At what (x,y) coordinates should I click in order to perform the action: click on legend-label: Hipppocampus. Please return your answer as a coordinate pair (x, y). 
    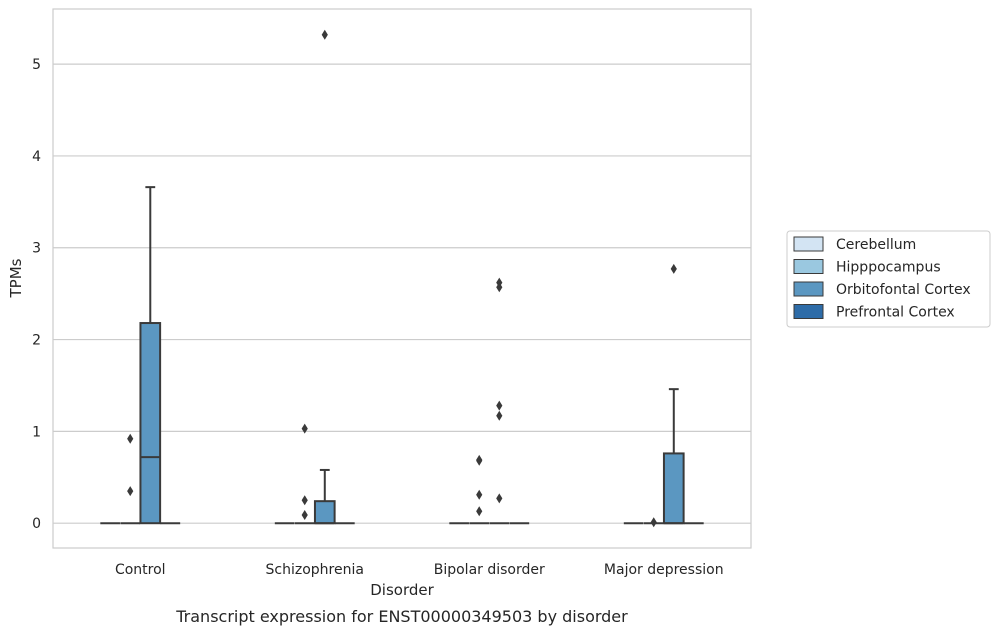
    Looking at the image, I should click on (888, 268).